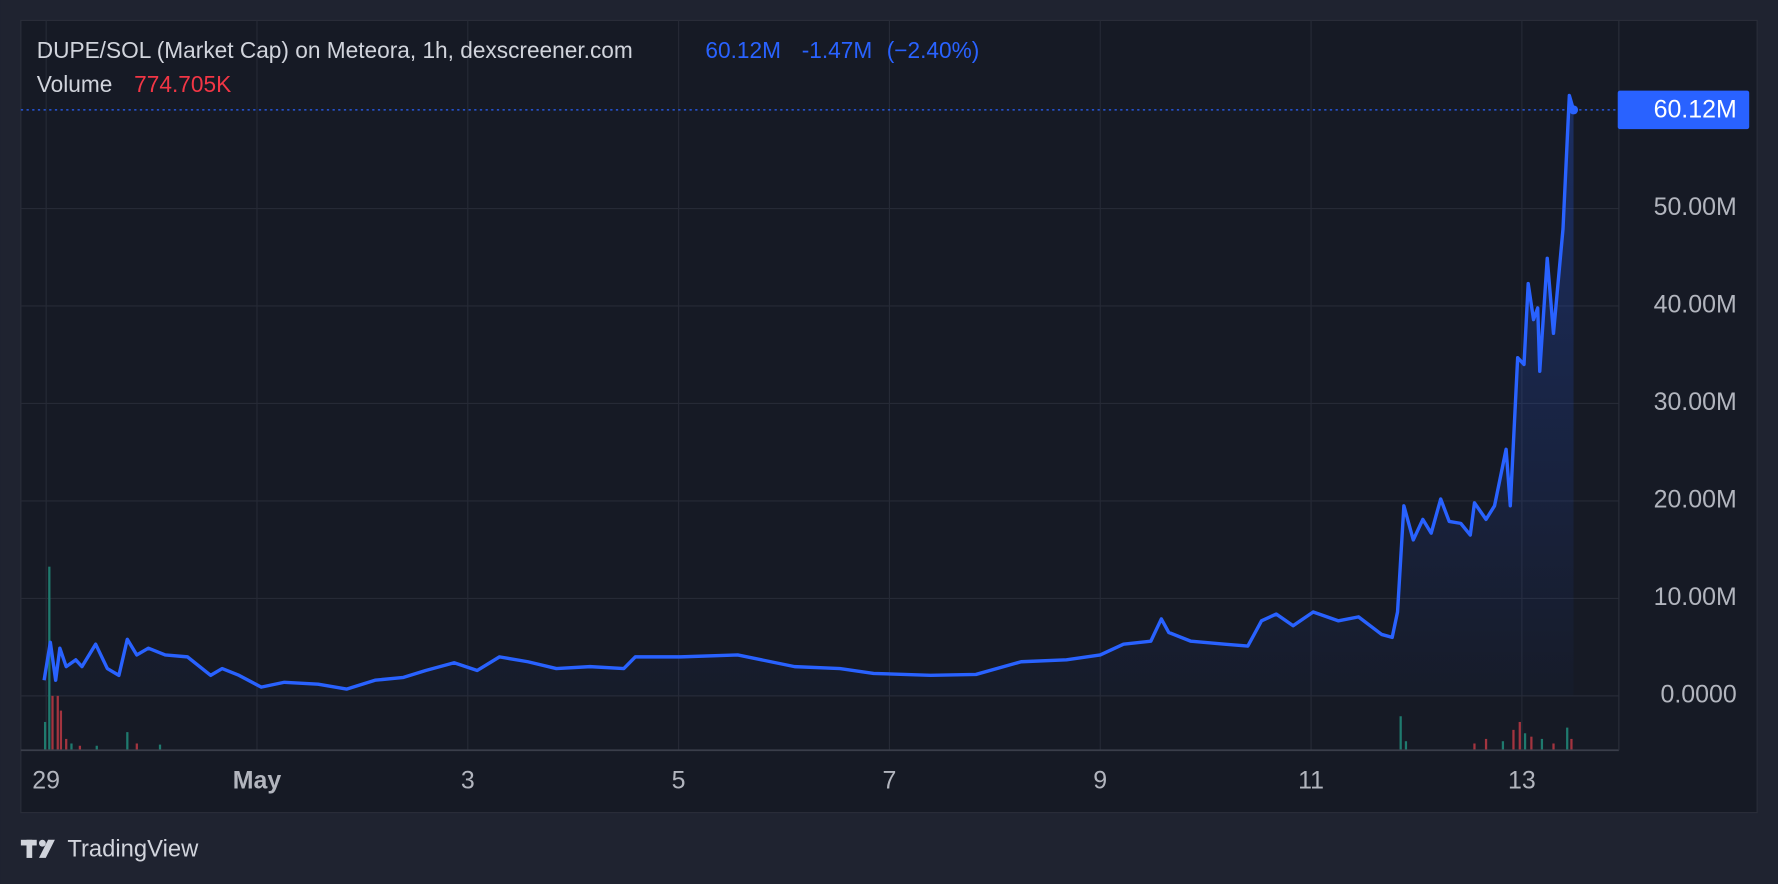  Describe the element at coordinates (1695, 305) in the screenshot. I see `y-tick-label: 40.00M` at that location.